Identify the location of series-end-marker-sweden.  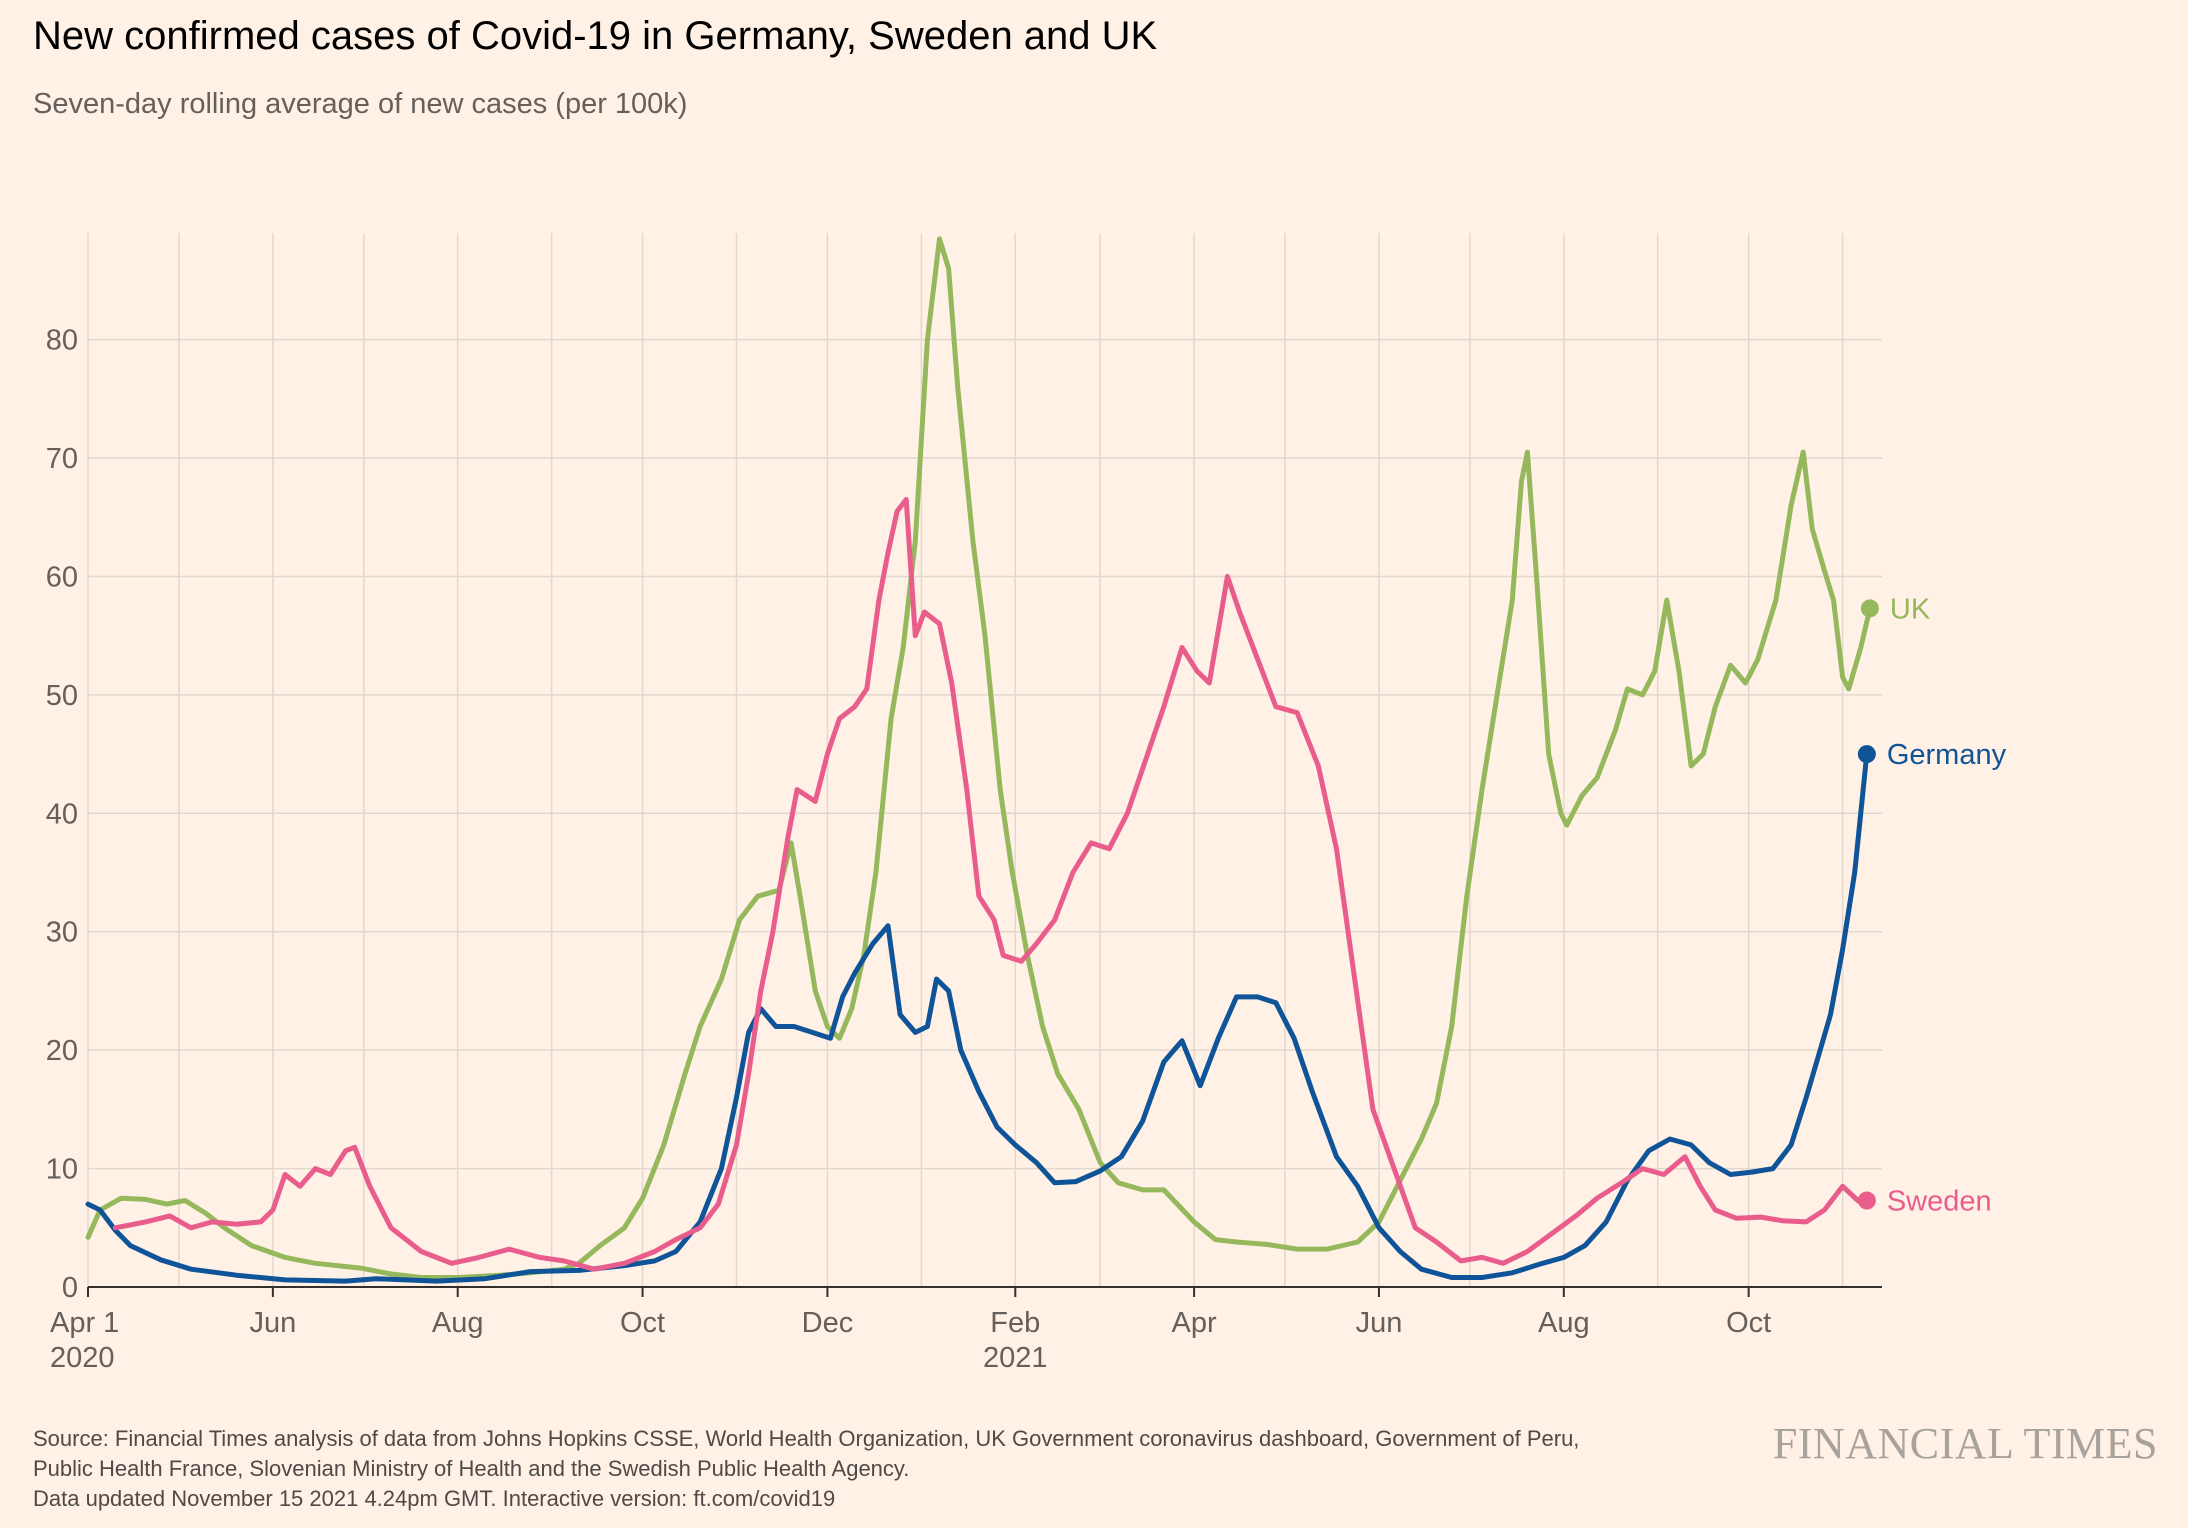
(1866, 1200).